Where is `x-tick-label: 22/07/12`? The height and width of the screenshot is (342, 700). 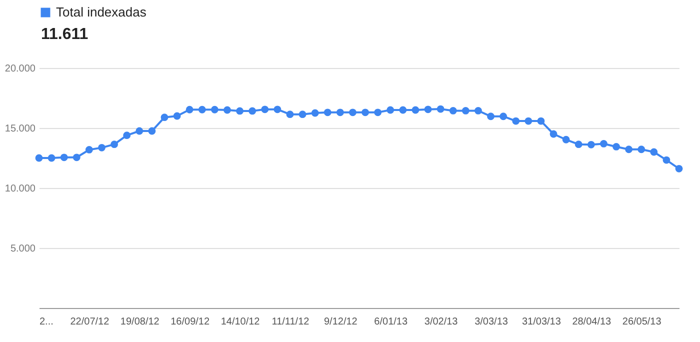
x-tick-label: 22/07/12 is located at coordinates (90, 322).